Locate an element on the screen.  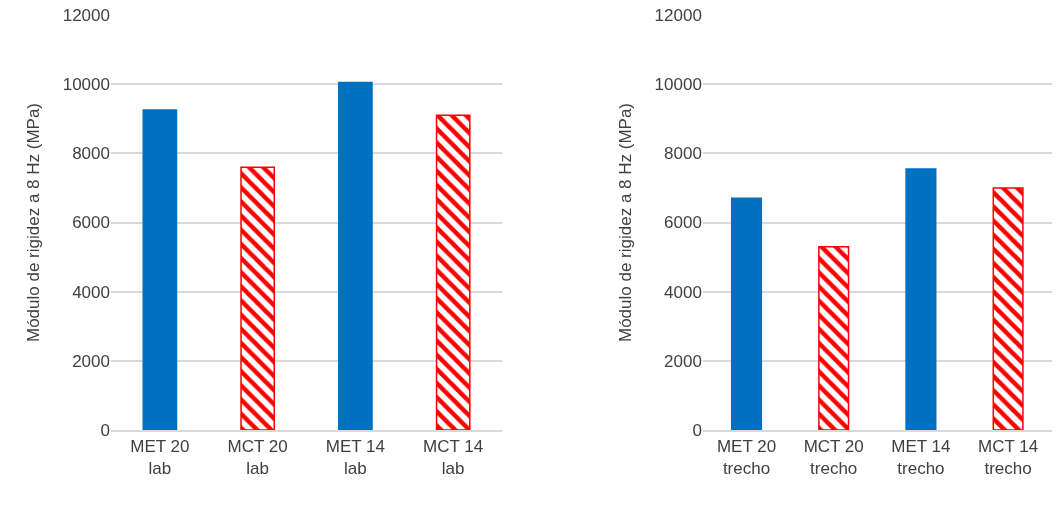
x-tick-label: MET 20 lab is located at coordinates (160, 458).